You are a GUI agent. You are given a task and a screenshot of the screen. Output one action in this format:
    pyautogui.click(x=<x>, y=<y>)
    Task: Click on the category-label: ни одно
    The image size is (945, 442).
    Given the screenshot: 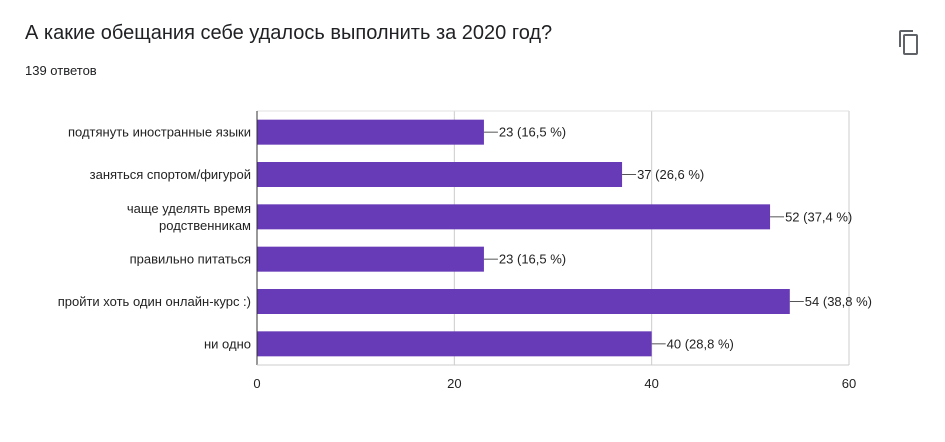 What is the action you would take?
    pyautogui.click(x=227, y=343)
    